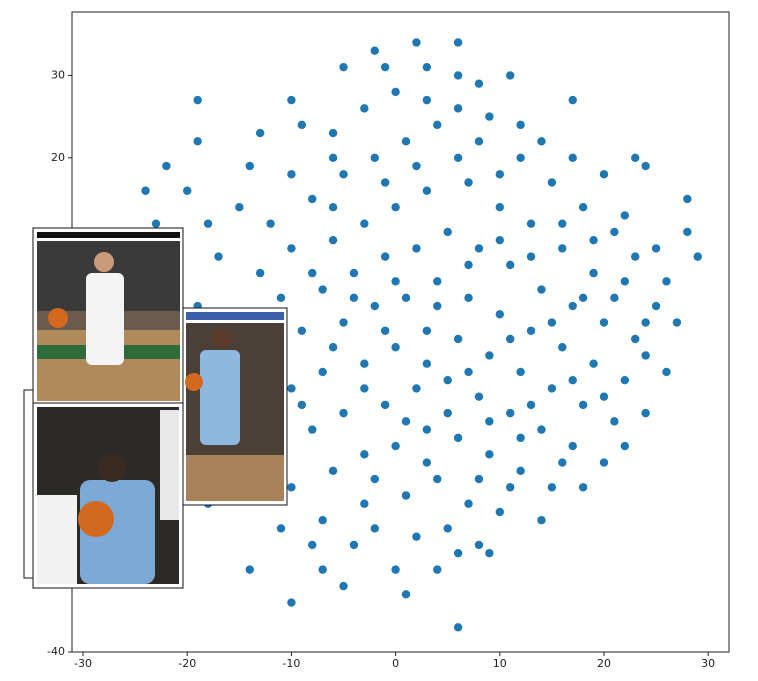 The image size is (758, 681). What do you see at coordinates (395, 663) in the screenshot?
I see `x-tick-label: 0` at bounding box center [395, 663].